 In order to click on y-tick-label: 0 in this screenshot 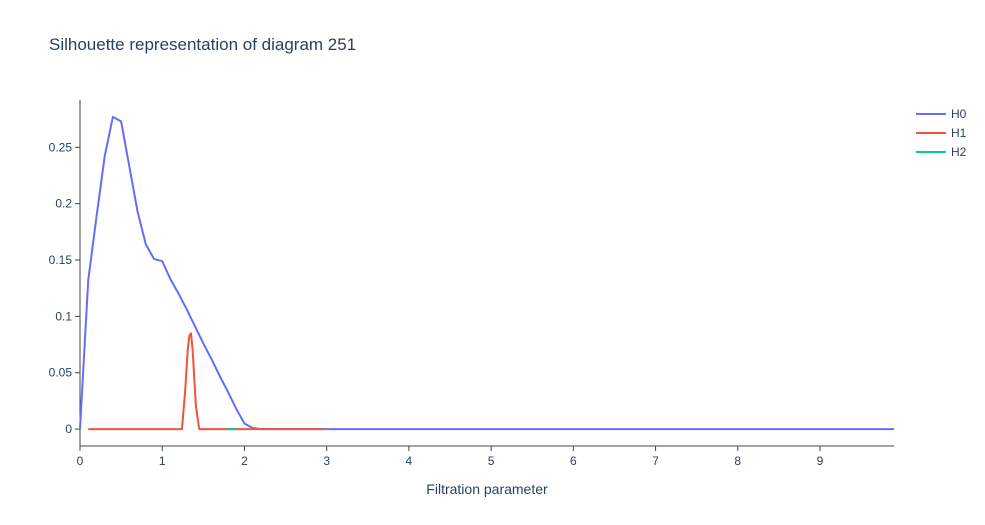, I will do `click(68, 429)`.